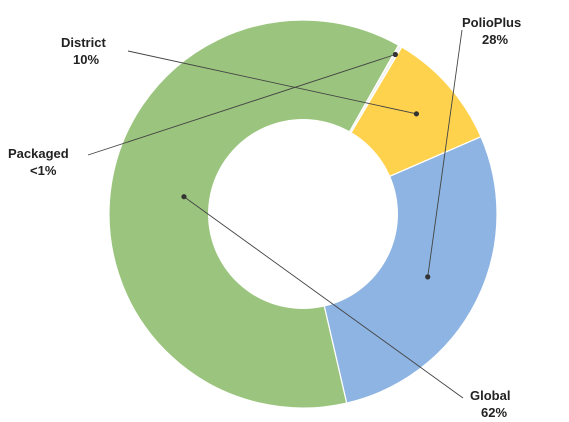  I want to click on label-polioplus-name: PolioPlus, so click(491, 22).